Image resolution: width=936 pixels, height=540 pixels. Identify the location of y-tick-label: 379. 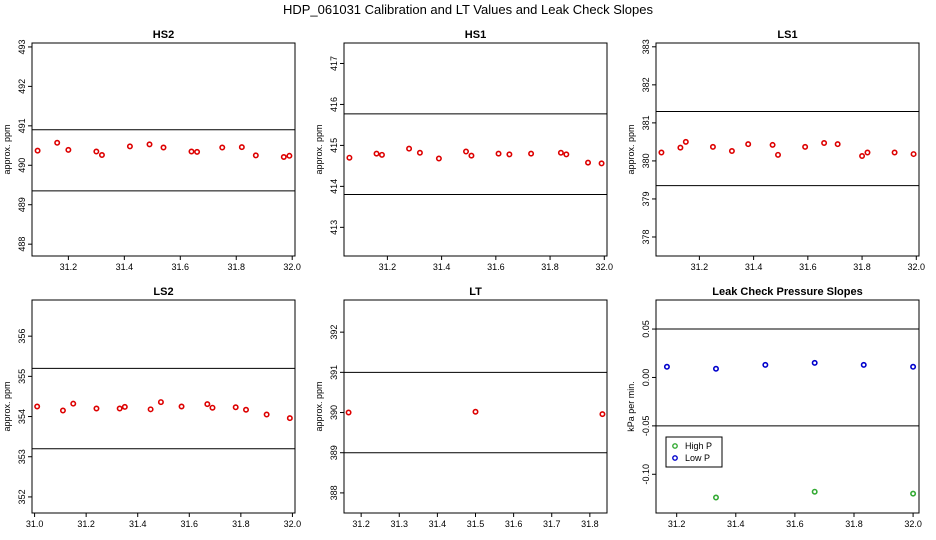
(646, 198).